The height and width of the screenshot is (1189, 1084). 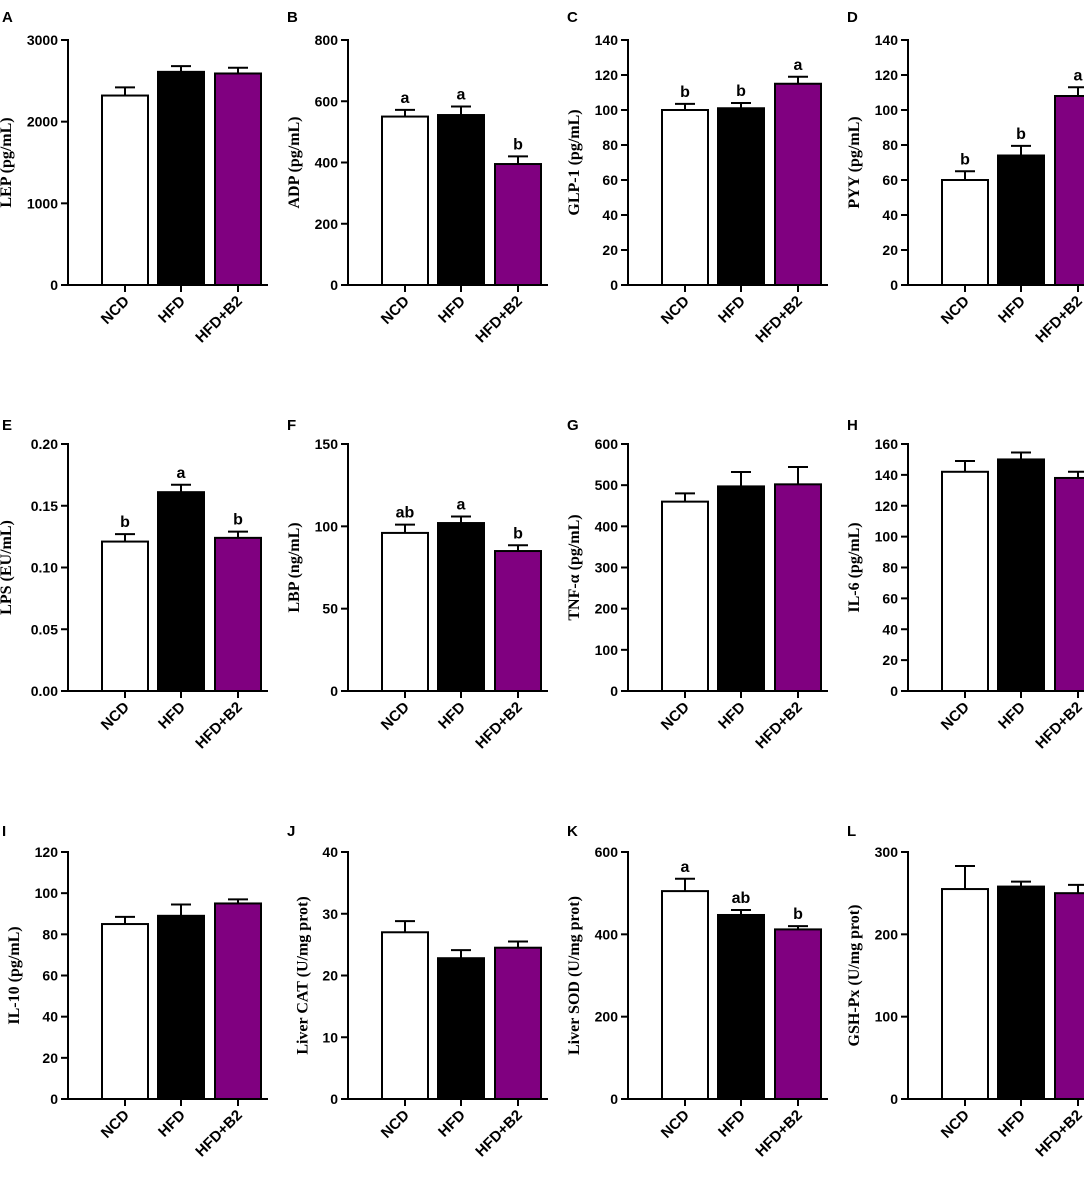 What do you see at coordinates (890, 629) in the screenshot?
I see `panel-h-ytick-label: 40` at bounding box center [890, 629].